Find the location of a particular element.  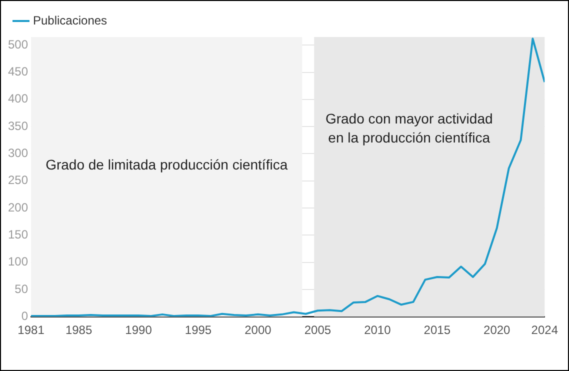

x-tick-label: 1985 is located at coordinates (78, 330).